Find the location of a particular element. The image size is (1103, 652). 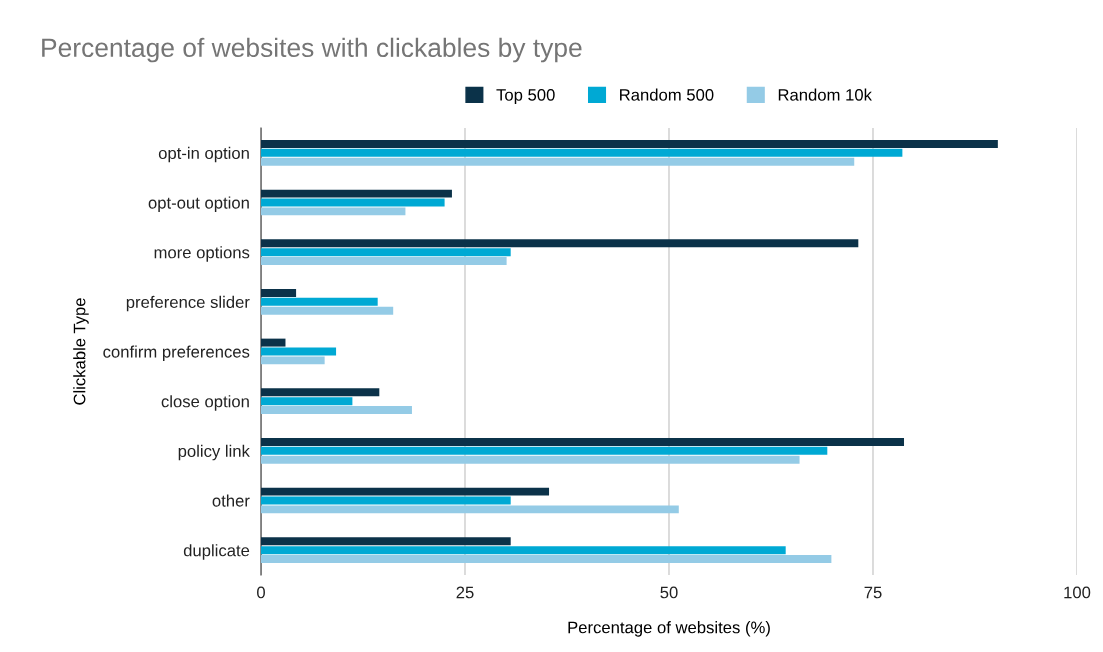

x-tick-label: 75 is located at coordinates (873, 592).